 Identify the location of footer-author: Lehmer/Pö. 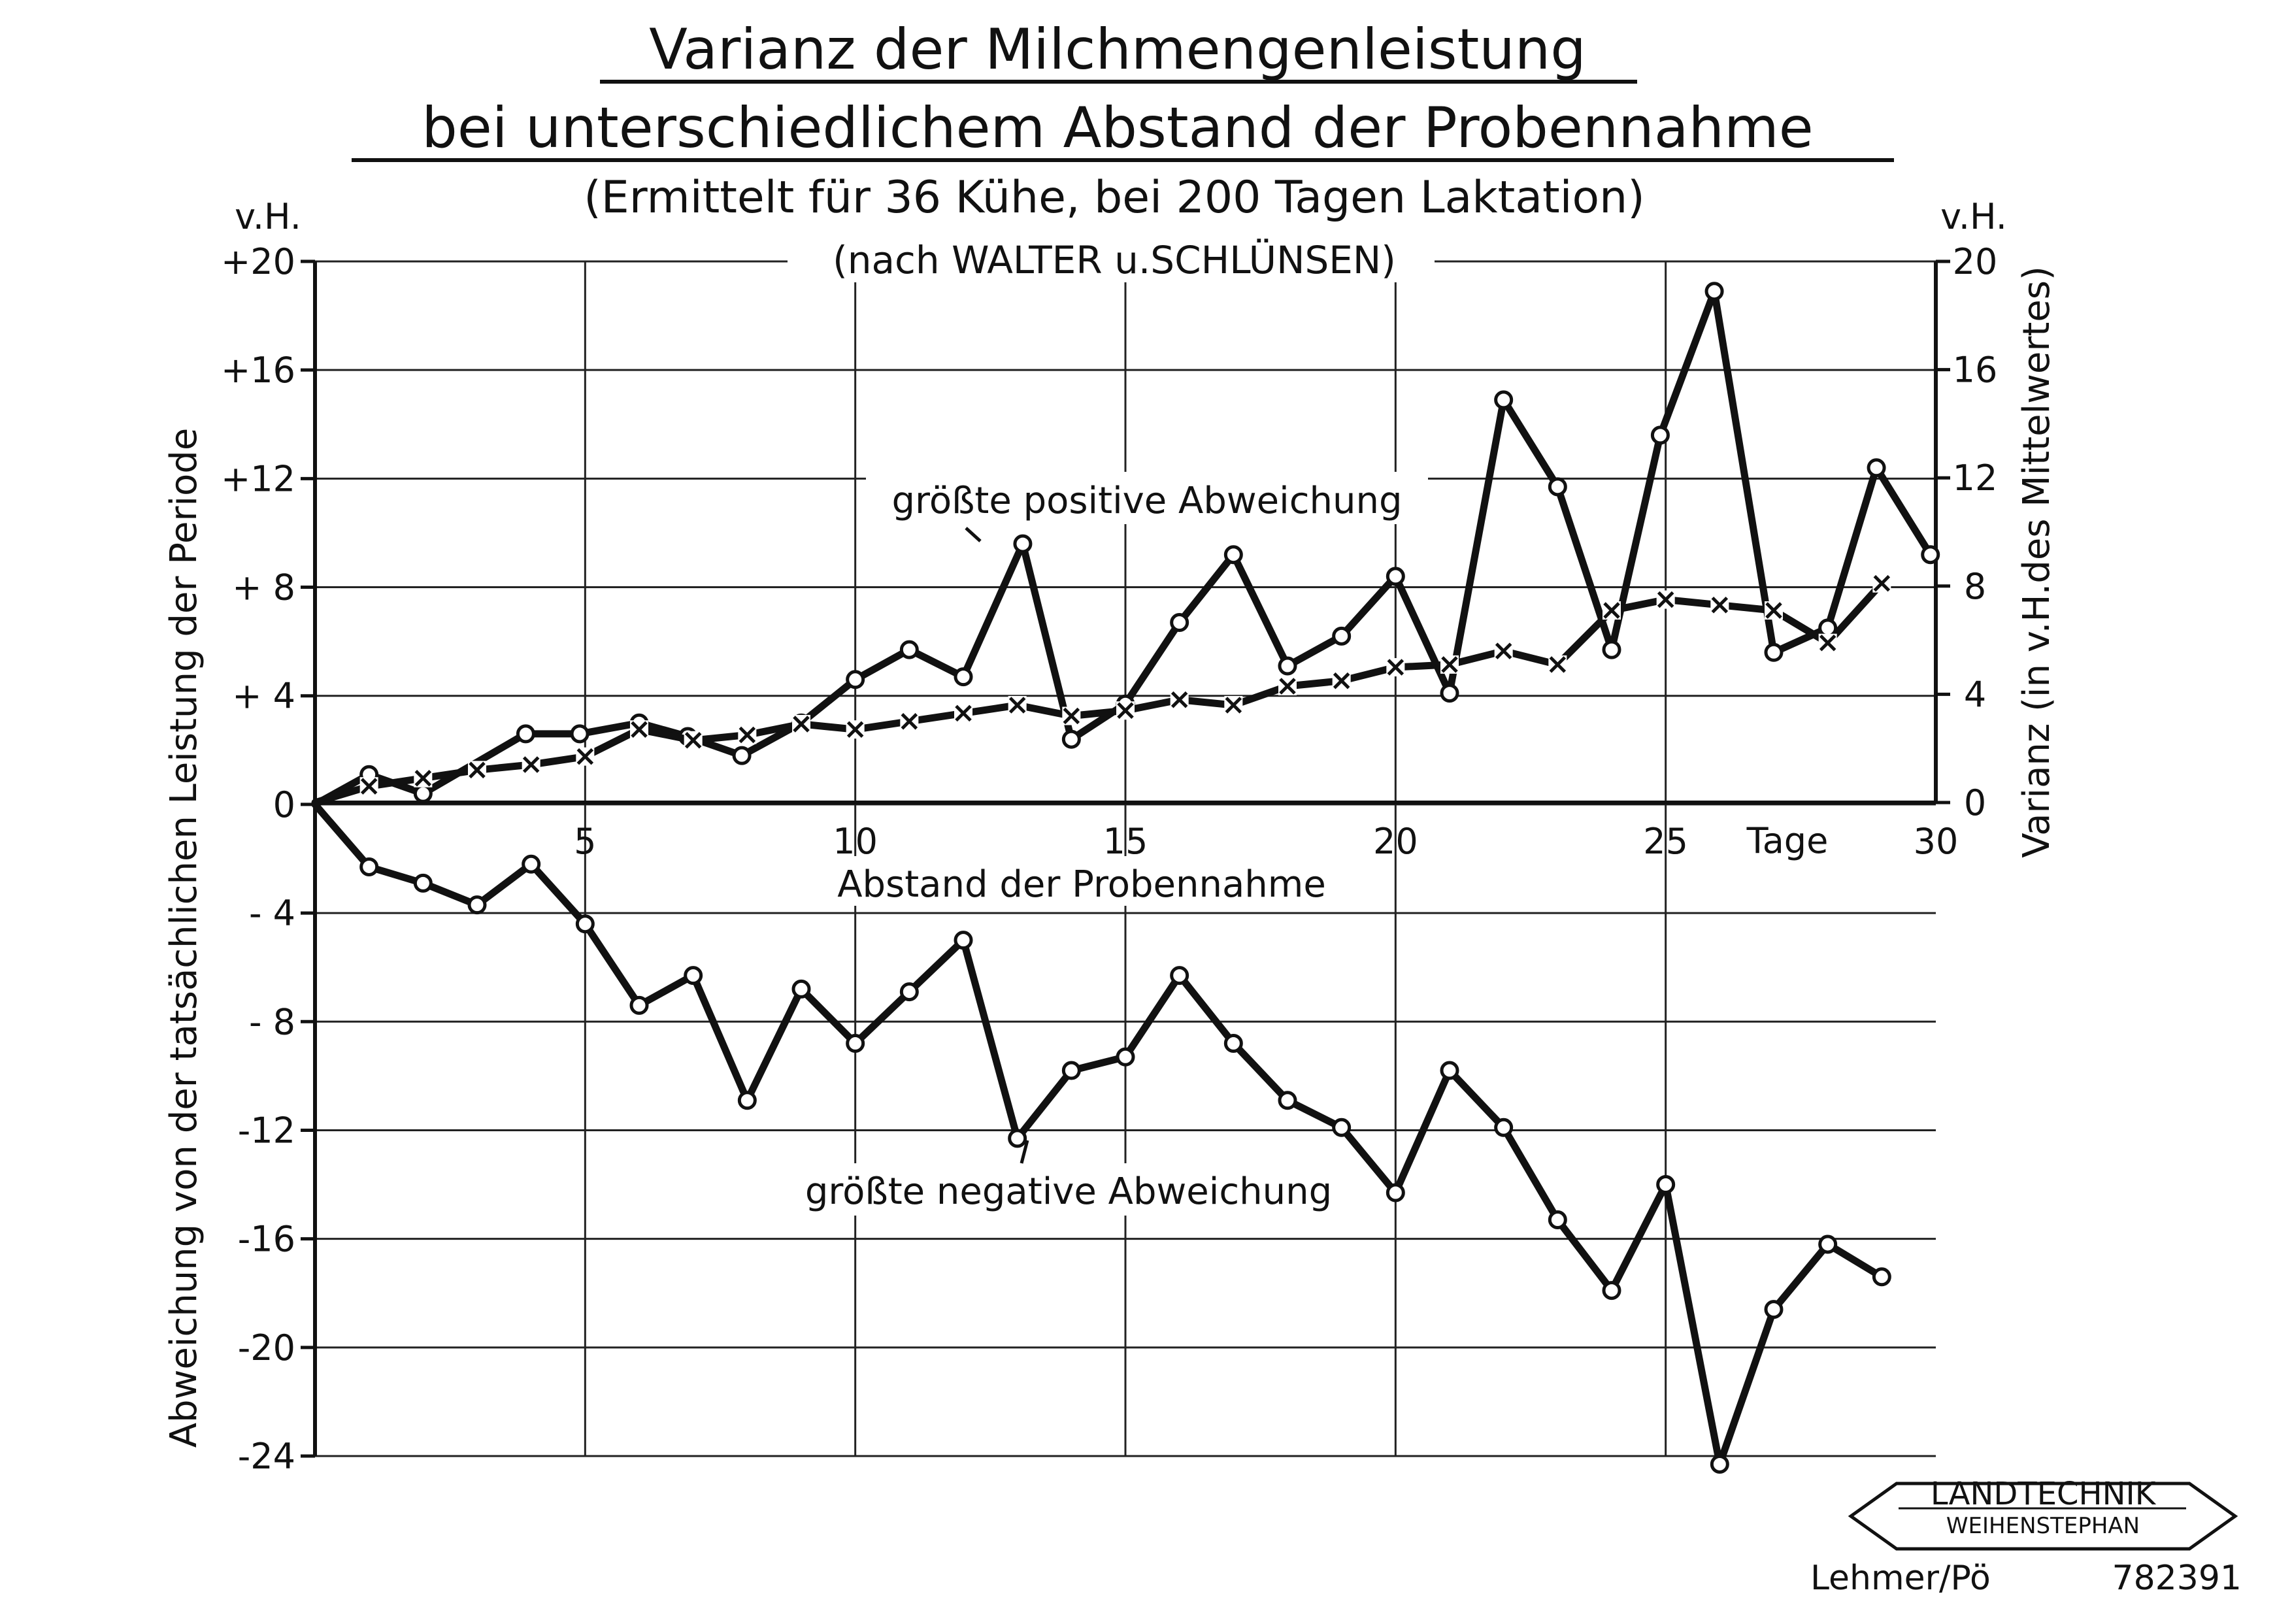
(1900, 1579).